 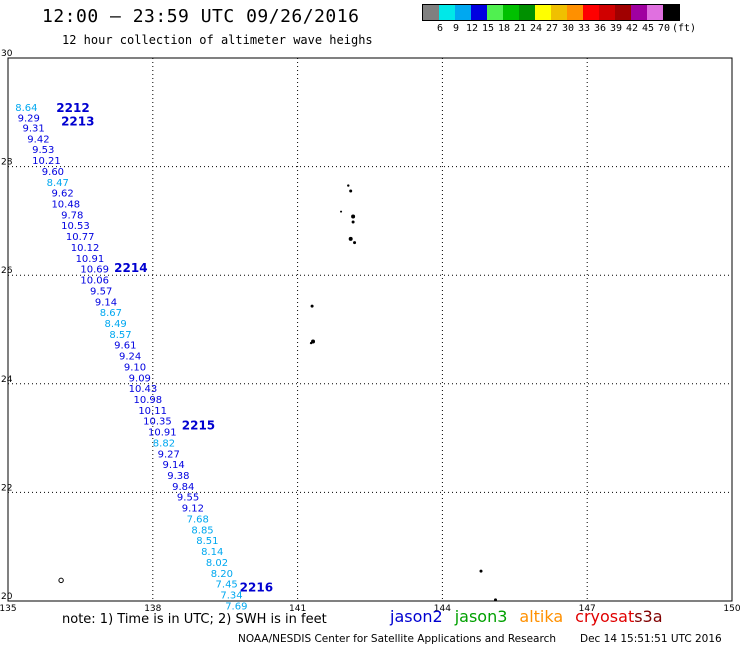 I want to click on wave-height-value: 9.14, so click(x=173, y=465).